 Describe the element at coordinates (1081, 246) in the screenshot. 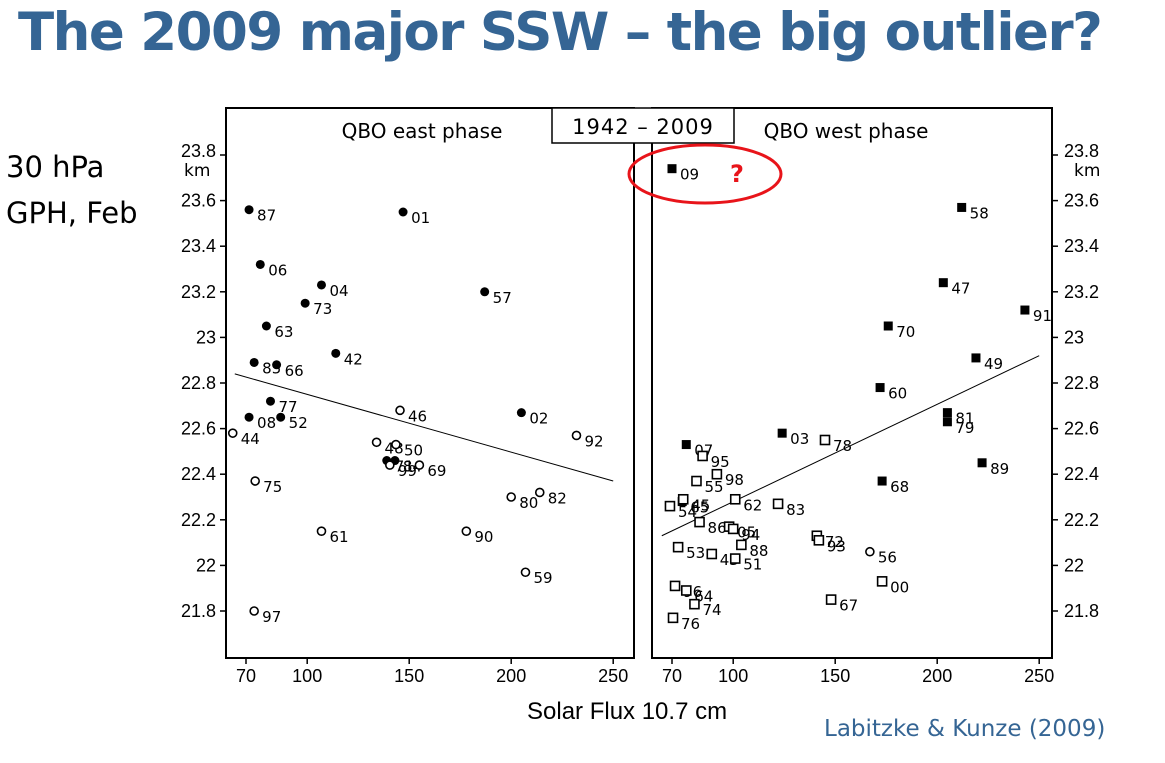

I see `y-tick-label-right: 23.4` at that location.